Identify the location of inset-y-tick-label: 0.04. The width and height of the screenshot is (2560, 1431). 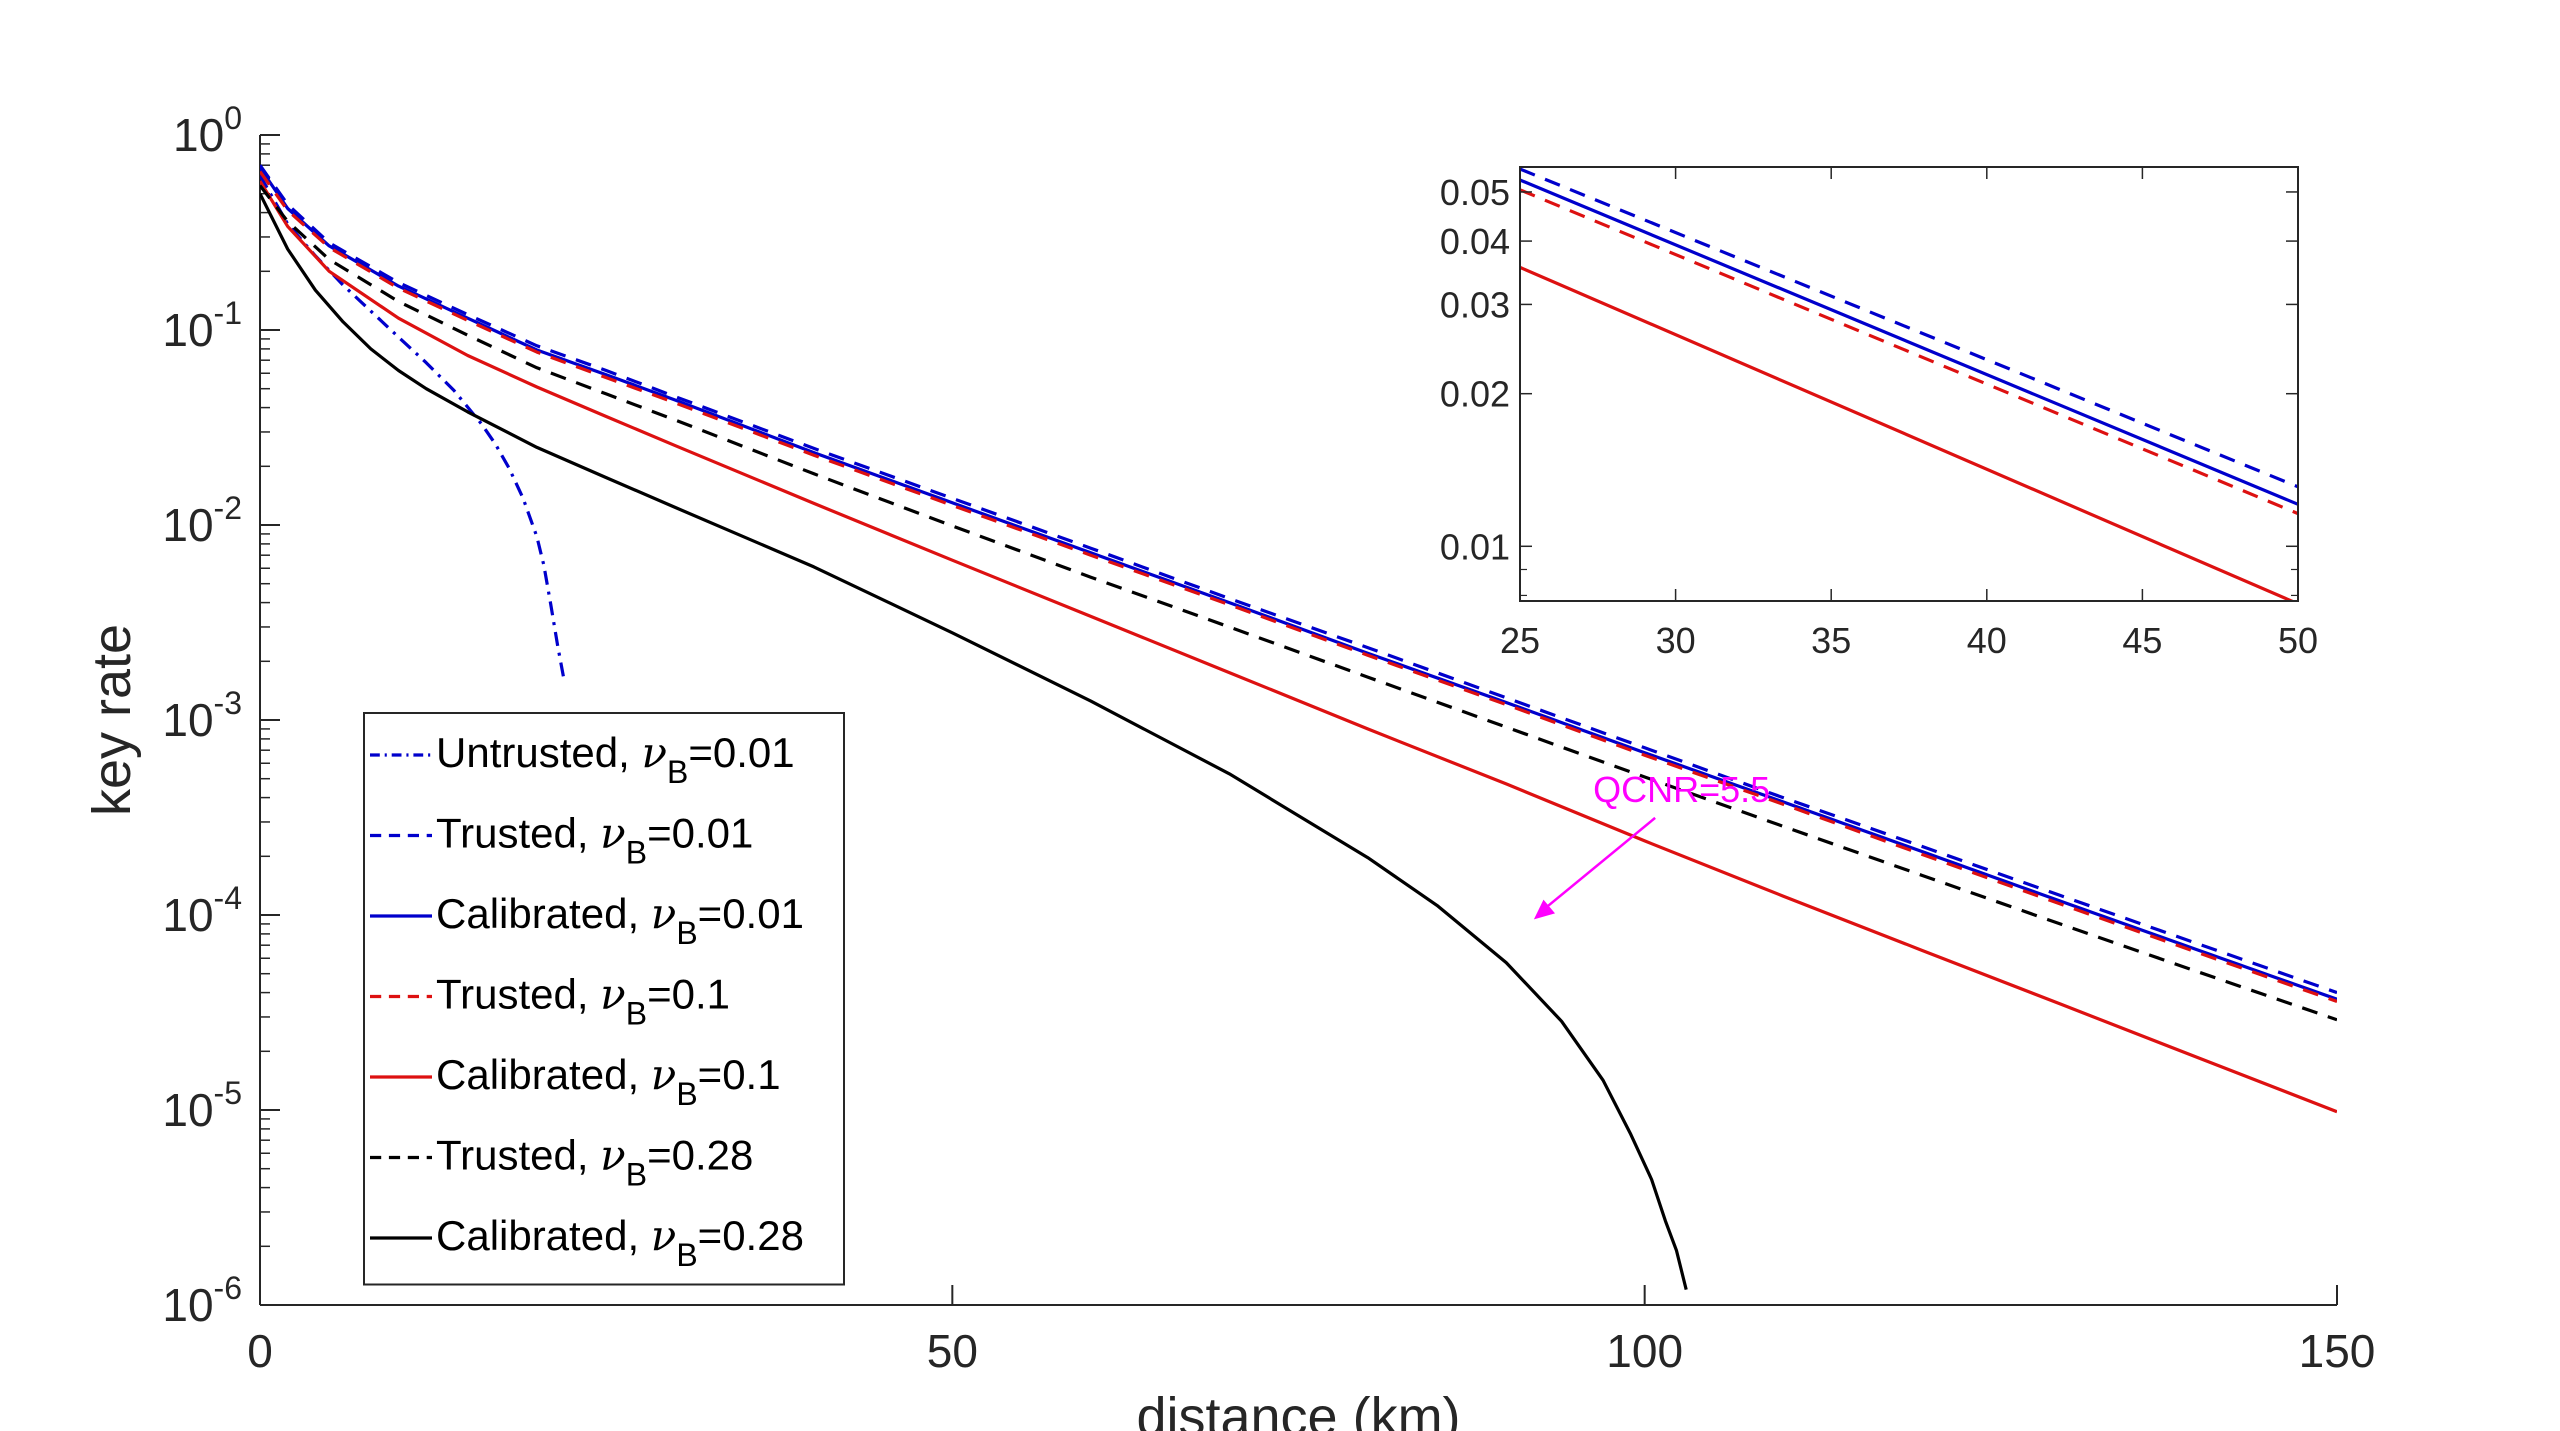
(1475, 241).